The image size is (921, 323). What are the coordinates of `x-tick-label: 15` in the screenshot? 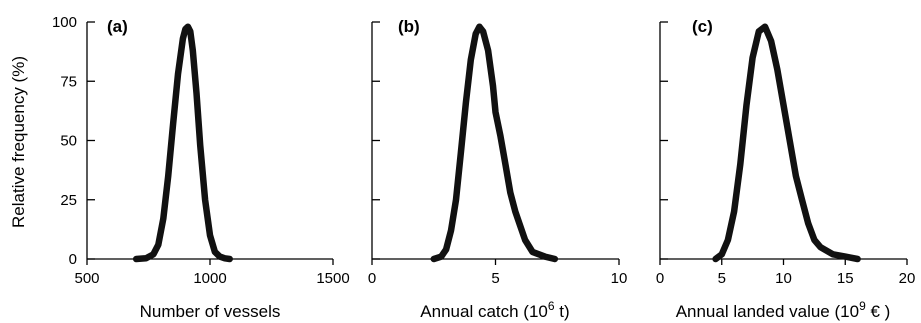 It's located at (845, 278).